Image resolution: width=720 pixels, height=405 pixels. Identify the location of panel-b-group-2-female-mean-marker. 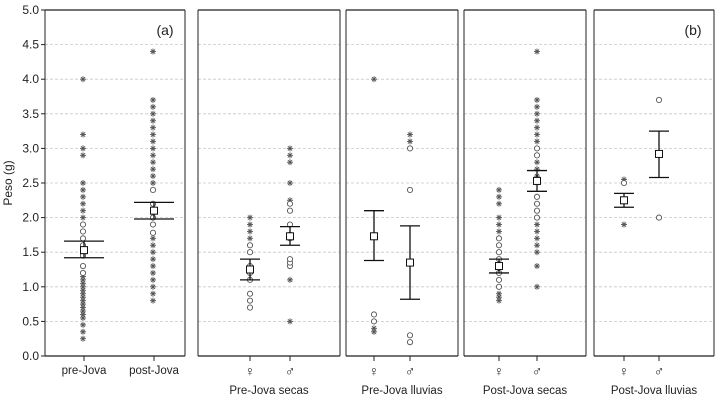
(374, 236).